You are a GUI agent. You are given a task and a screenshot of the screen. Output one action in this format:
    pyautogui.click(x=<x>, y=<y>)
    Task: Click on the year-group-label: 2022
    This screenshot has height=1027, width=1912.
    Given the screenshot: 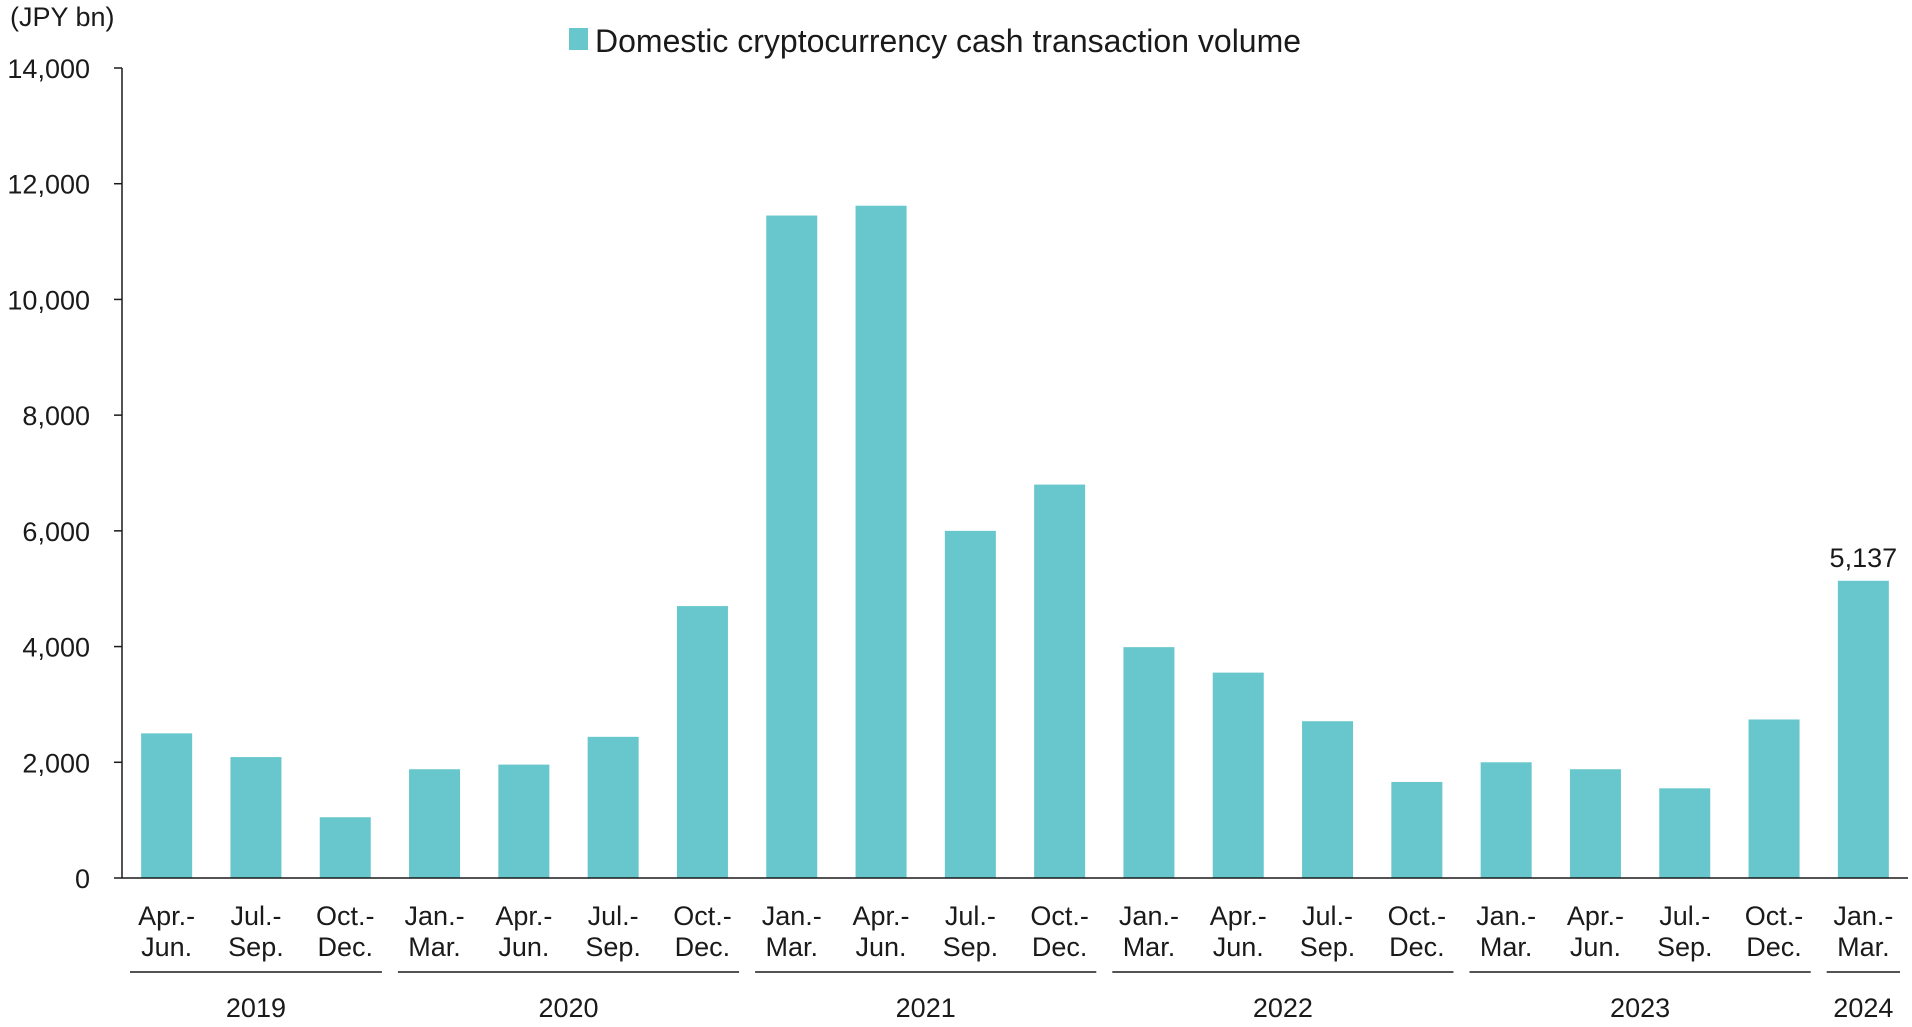 What is the action you would take?
    pyautogui.click(x=1283, y=1008)
    